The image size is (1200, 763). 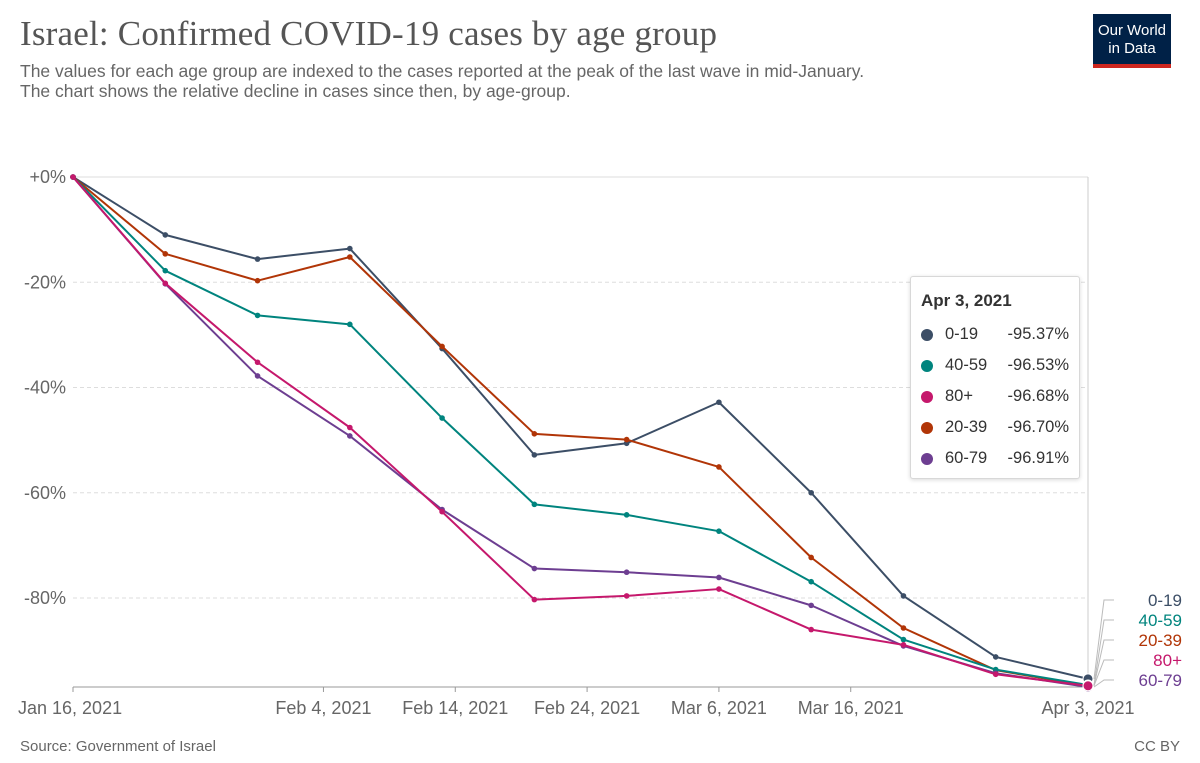 I want to click on source-note: Source: Government of Israel, so click(x=118, y=746).